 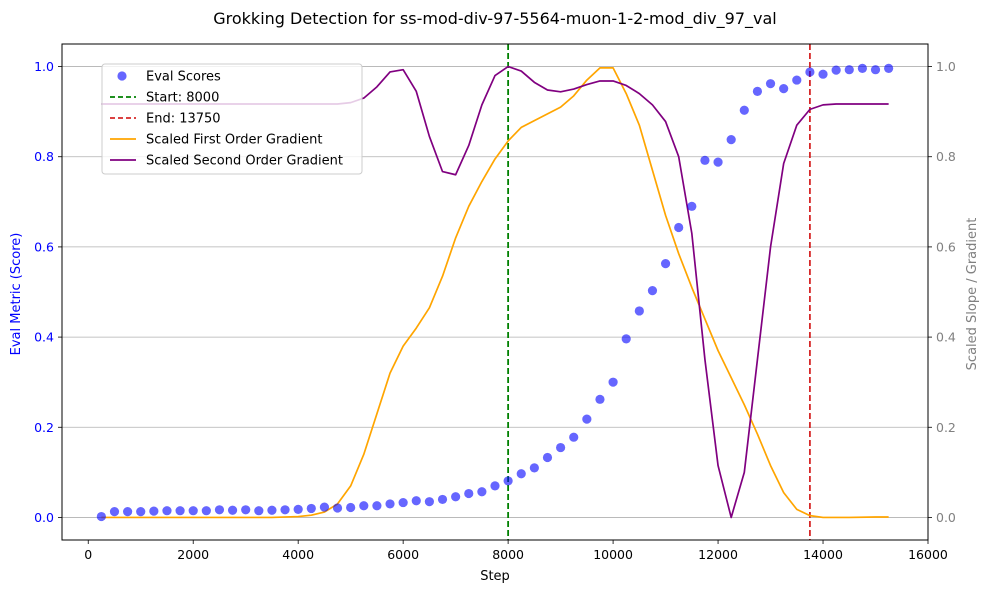 I want to click on x-tick-label: 6000, so click(x=403, y=554).